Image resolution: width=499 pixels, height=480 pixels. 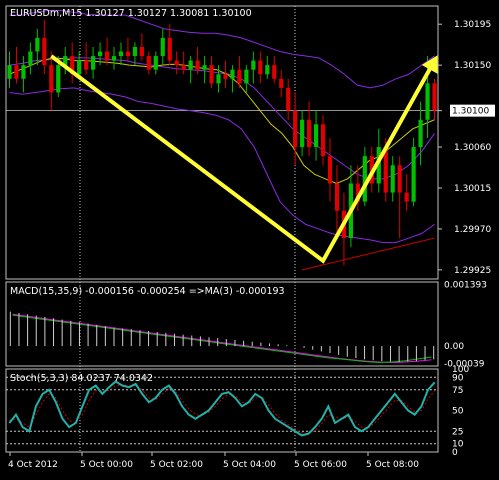 What do you see at coordinates (472, 25) in the screenshot?
I see `price-y-tick-label: 1.30195` at bounding box center [472, 25].